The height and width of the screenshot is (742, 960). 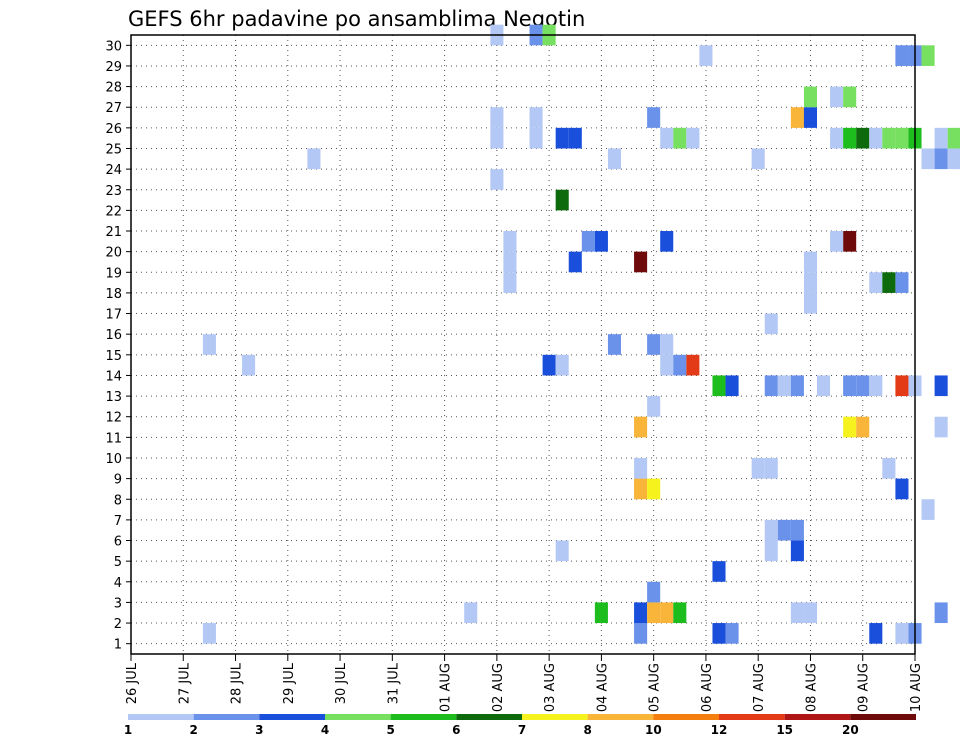 I want to click on y-tick-label: 5, so click(x=118, y=562).